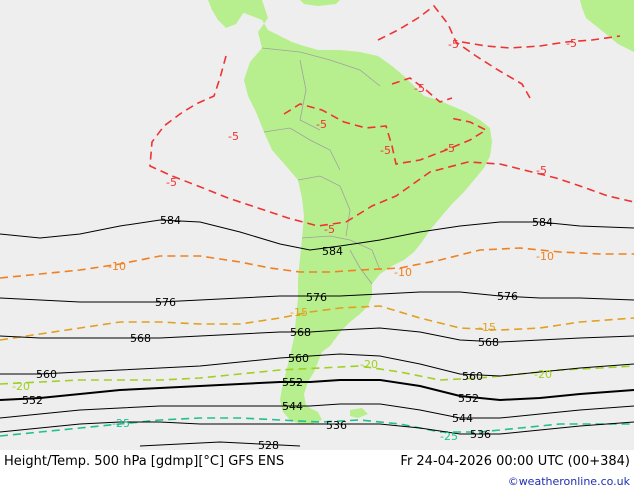 This screenshot has width=634, height=490. I want to click on temp-contour-minus5-west, so click(248, 141).